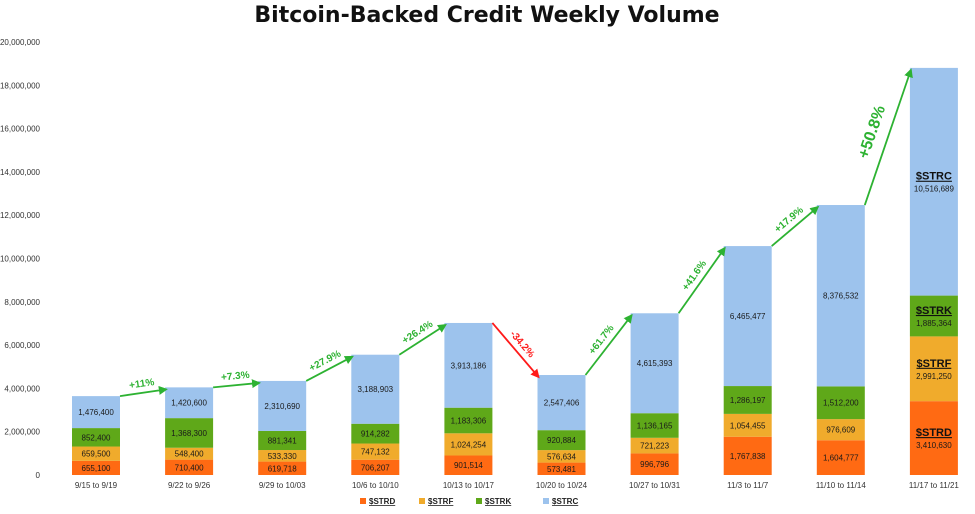 This screenshot has width=975, height=514. I want to click on y-tick-label: 0, so click(38, 475).